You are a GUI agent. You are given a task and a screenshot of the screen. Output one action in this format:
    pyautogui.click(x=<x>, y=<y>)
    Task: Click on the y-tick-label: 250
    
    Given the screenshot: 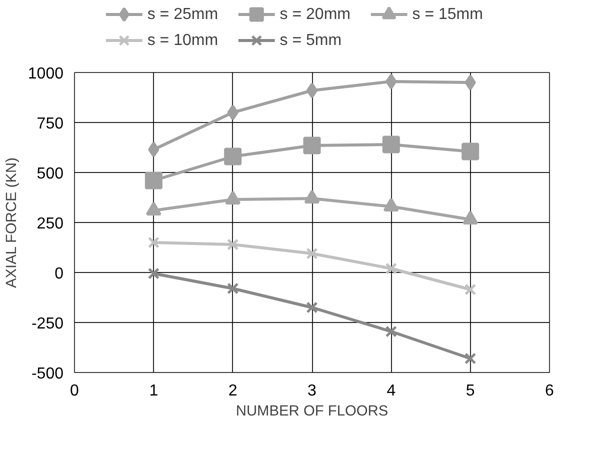 What is the action you would take?
    pyautogui.click(x=50, y=224)
    